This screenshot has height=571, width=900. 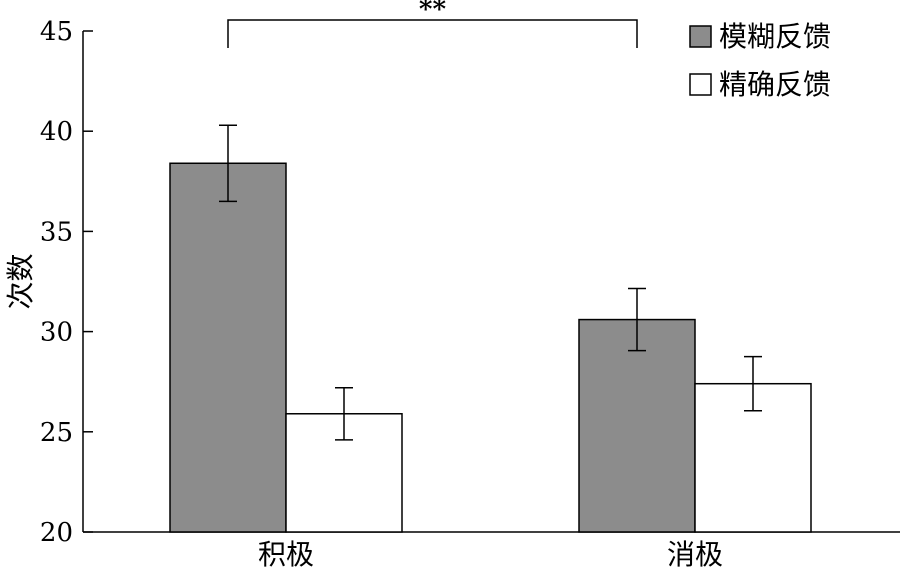 What do you see at coordinates (56, 232) in the screenshot?
I see `y-tick-label: 35` at bounding box center [56, 232].